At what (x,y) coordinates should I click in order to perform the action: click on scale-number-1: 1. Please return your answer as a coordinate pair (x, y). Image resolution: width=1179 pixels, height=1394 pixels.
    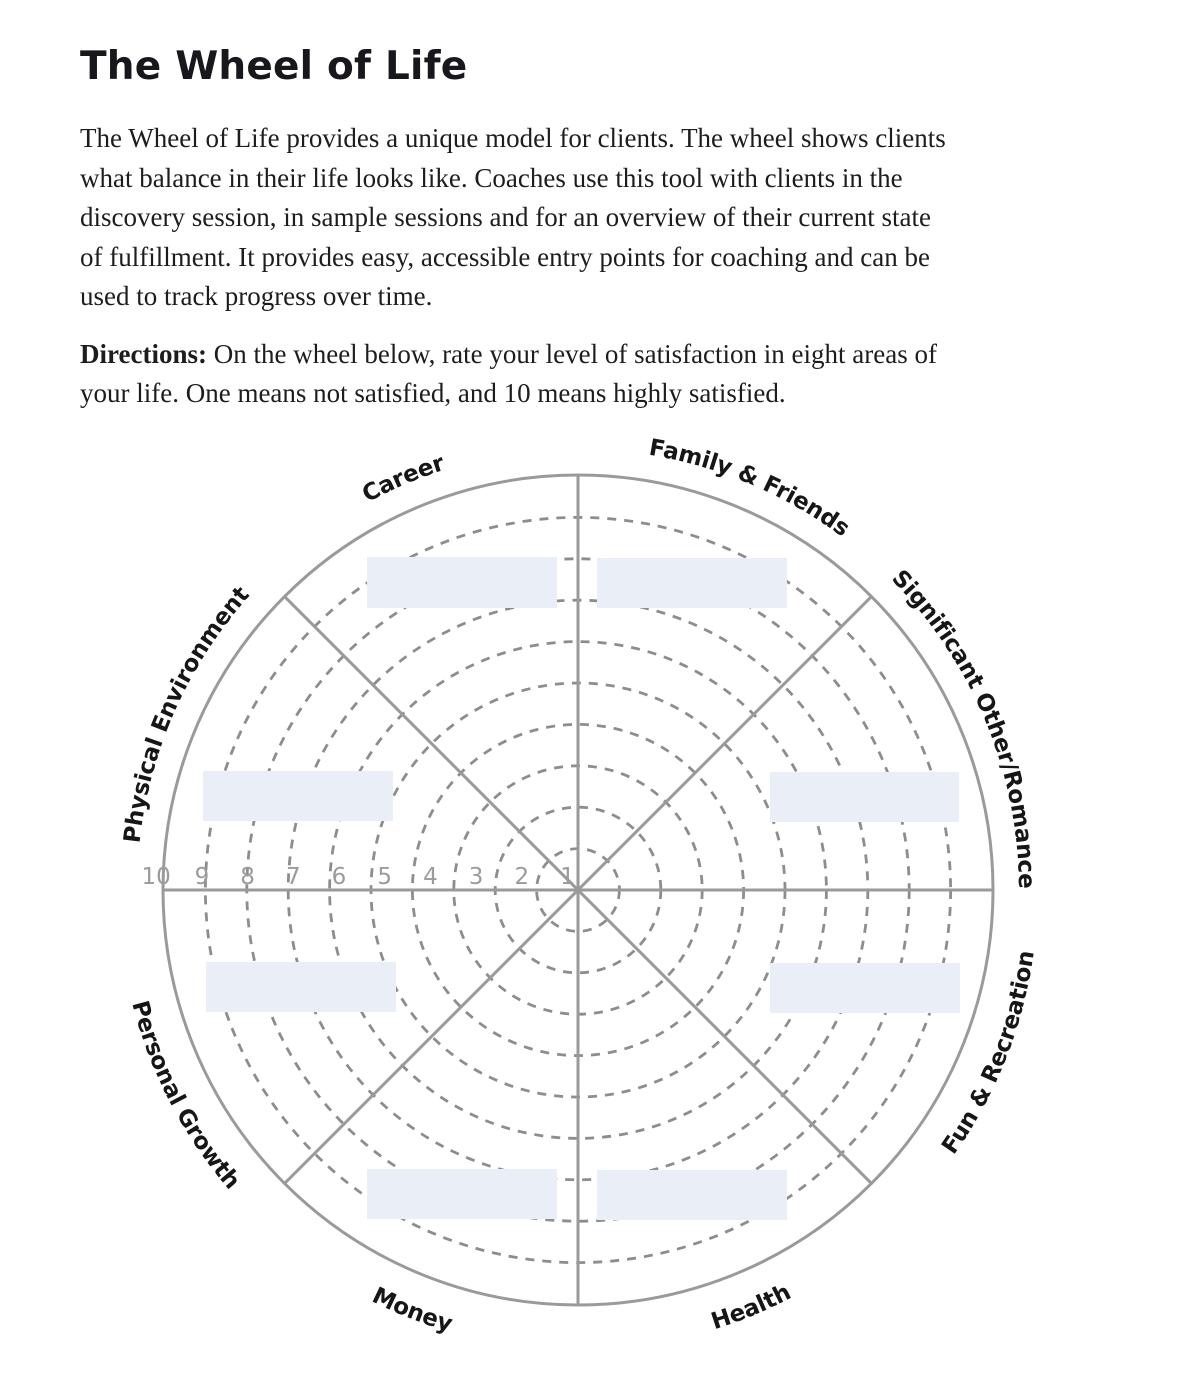
    Looking at the image, I should click on (567, 877).